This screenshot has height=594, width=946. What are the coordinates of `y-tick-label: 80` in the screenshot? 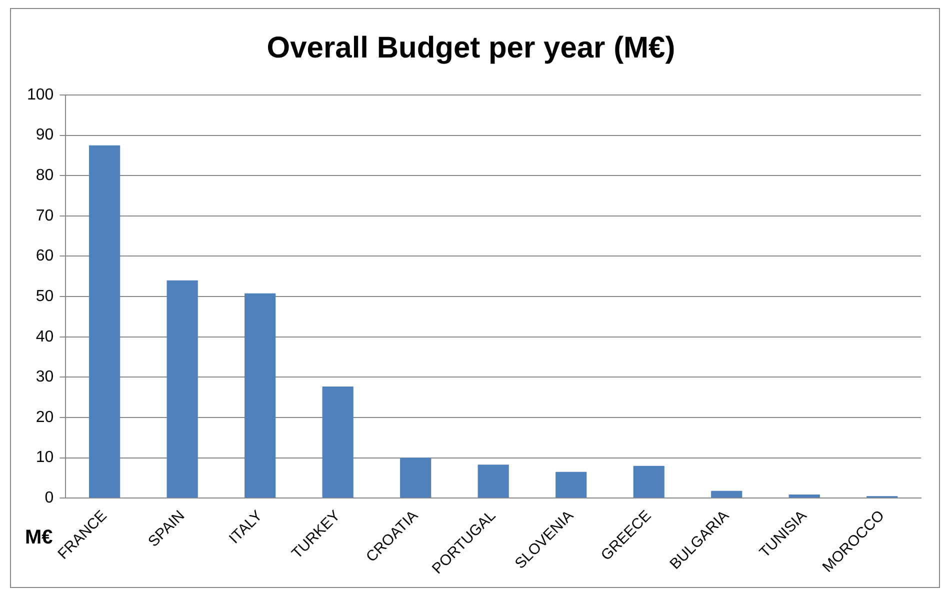 It's located at (45, 175).